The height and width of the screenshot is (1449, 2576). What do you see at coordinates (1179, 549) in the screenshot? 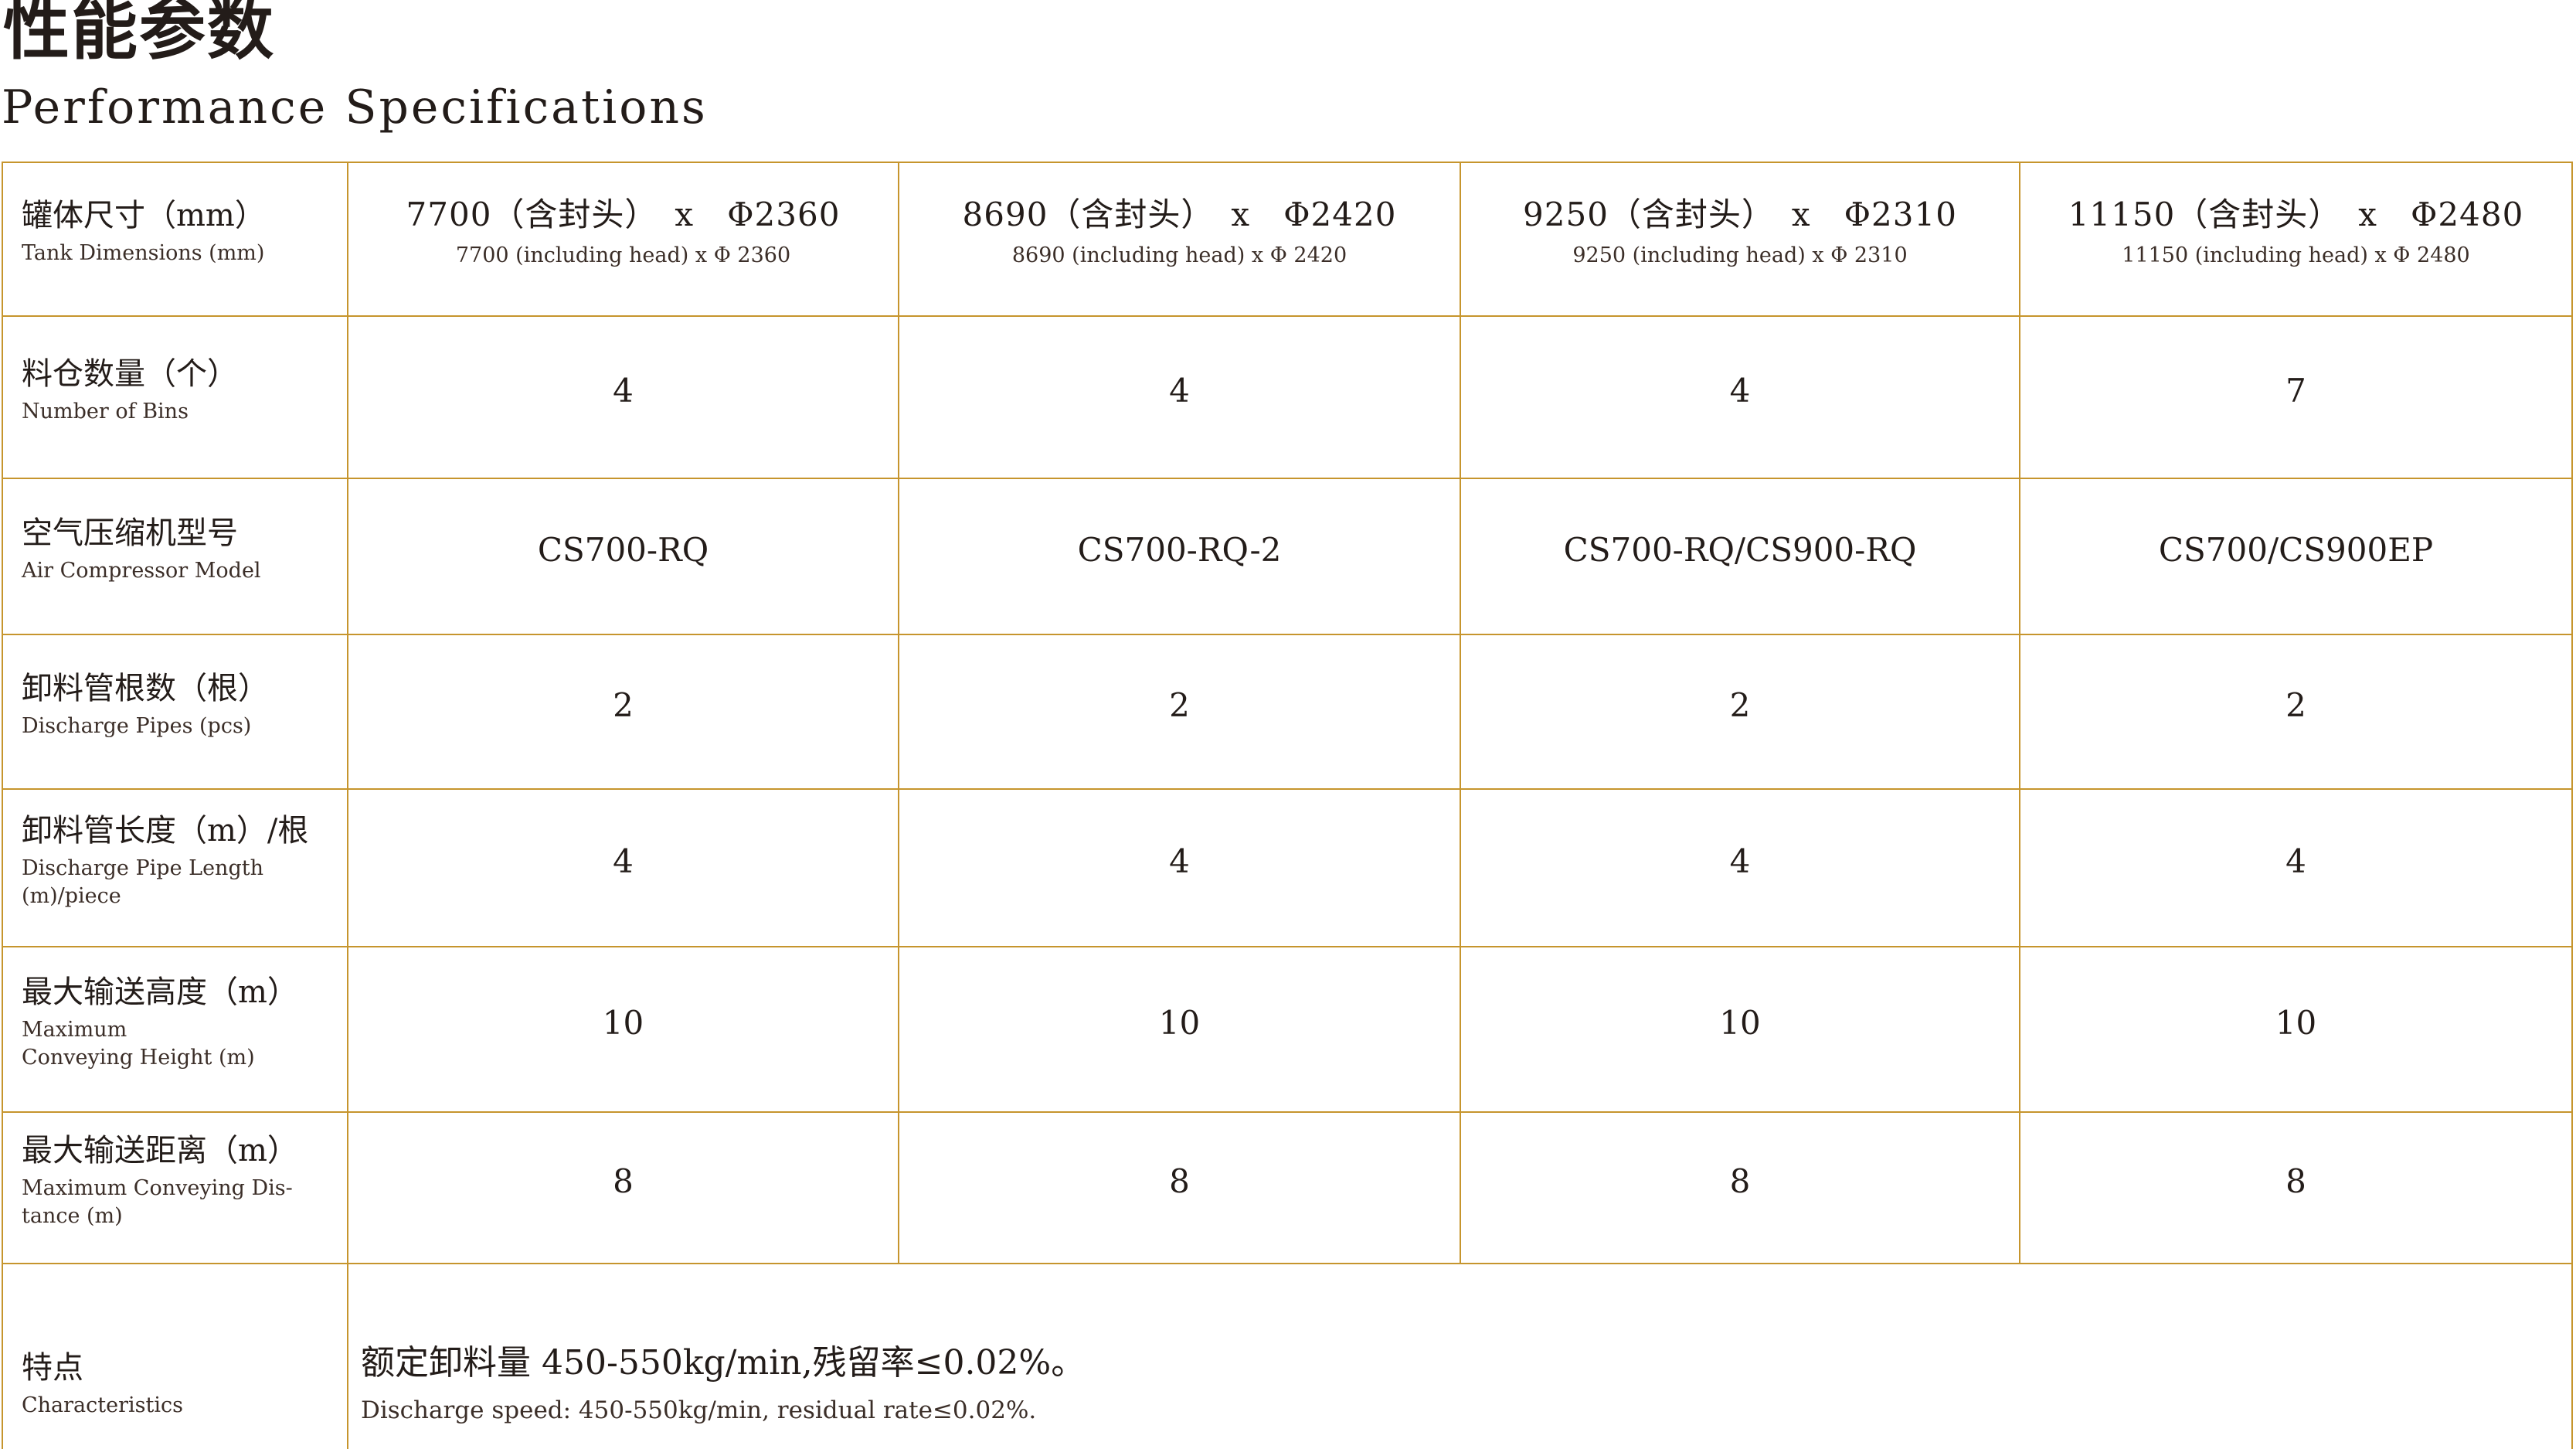
I see `value-text: CS700-RQ-2` at bounding box center [1179, 549].